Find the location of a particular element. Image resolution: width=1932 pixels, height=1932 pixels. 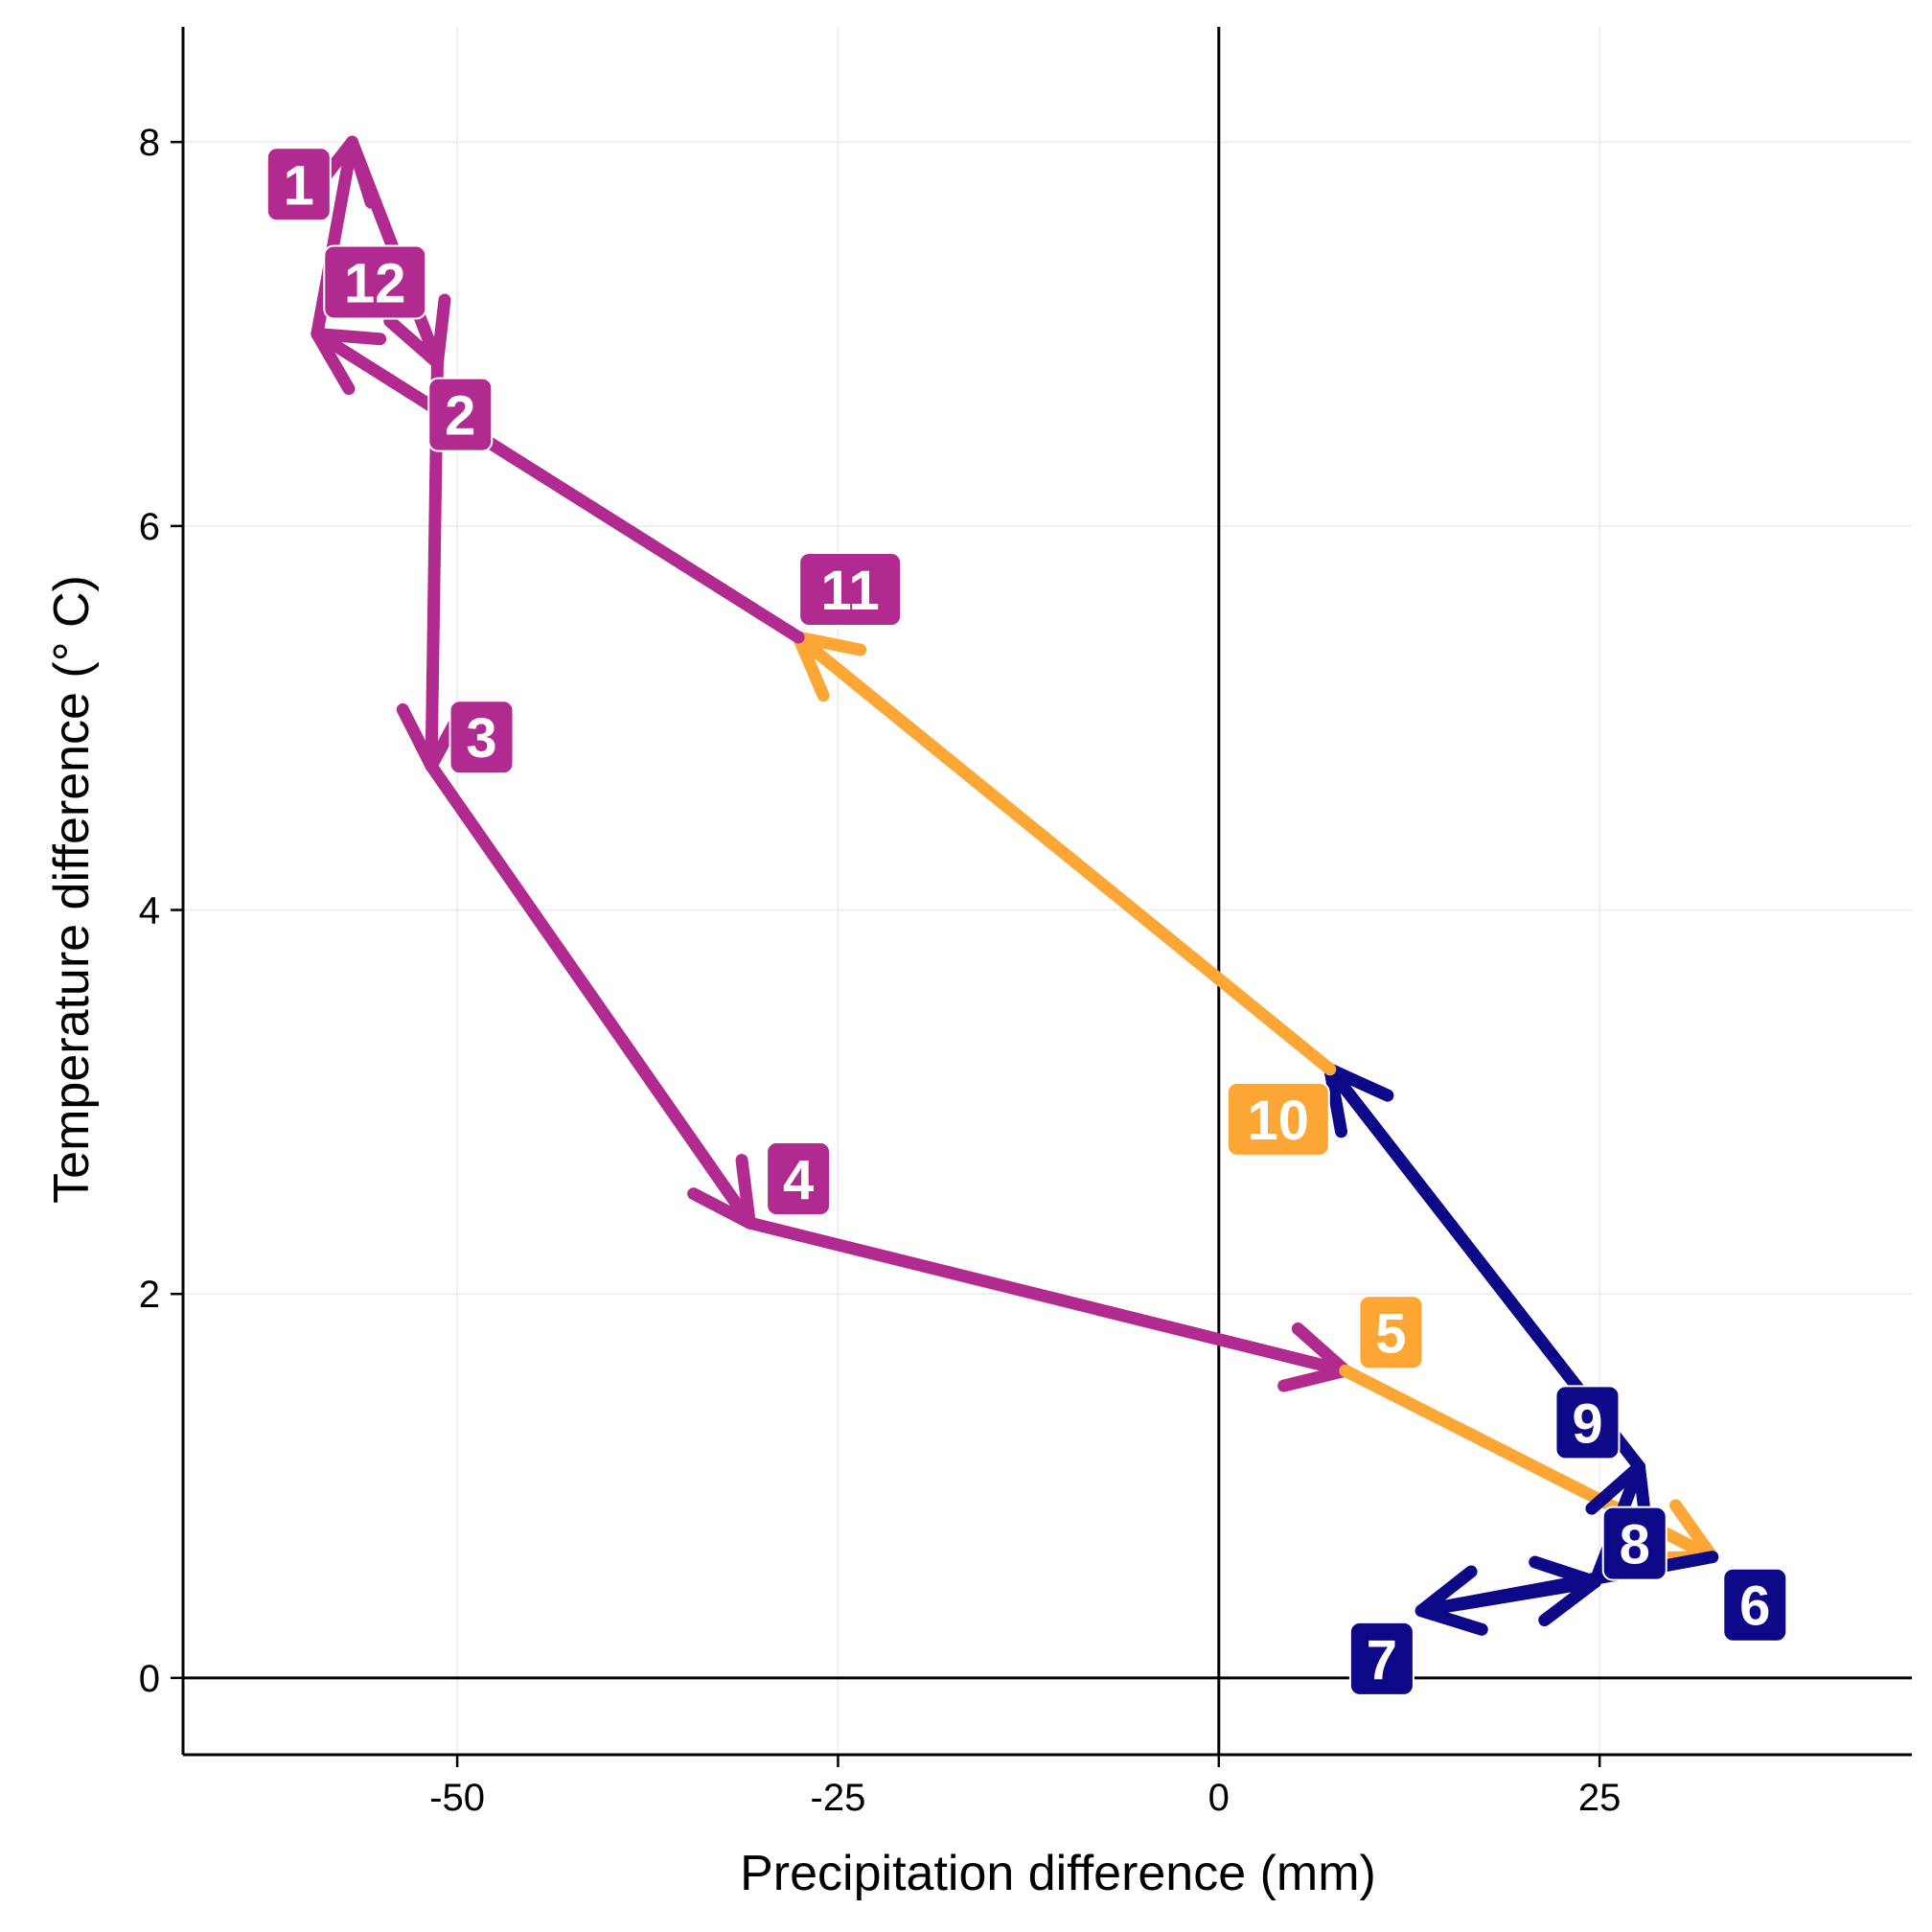

month-label-text: 2 is located at coordinates (460, 416).